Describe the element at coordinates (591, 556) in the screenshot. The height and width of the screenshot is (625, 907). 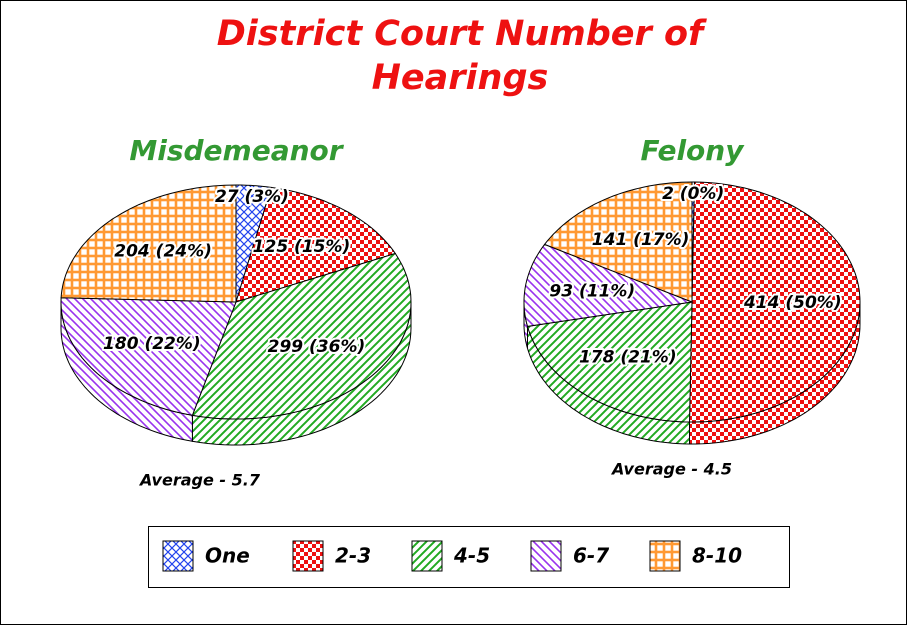
I see `legend-label: 6-7` at that location.